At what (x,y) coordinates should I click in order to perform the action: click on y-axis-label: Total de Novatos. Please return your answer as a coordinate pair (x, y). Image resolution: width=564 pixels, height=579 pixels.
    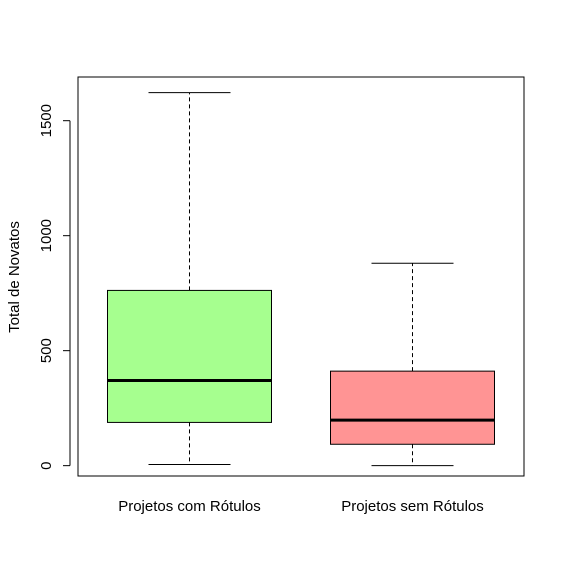
    Looking at the image, I should click on (14, 277).